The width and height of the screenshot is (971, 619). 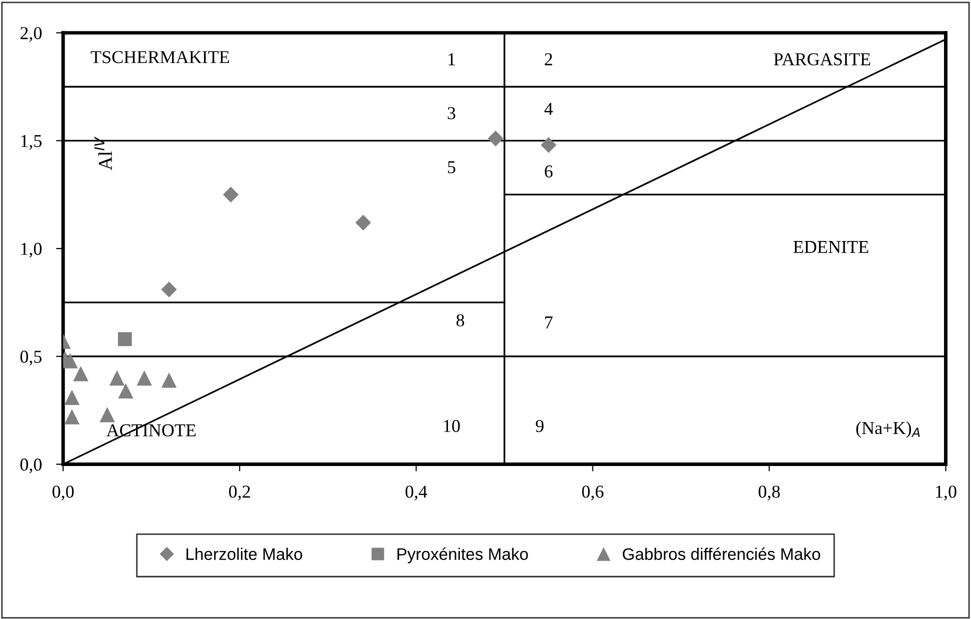 I want to click on annotation: 10, so click(x=452, y=426).